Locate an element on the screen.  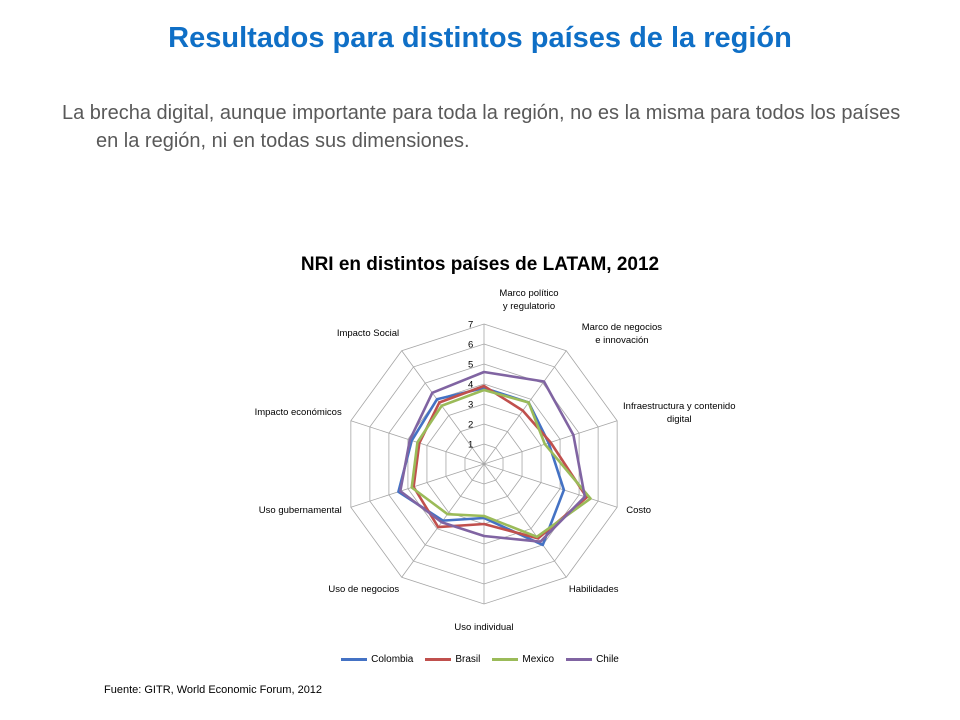
axis-label: Impacto económicos is located at coordinates (298, 412).